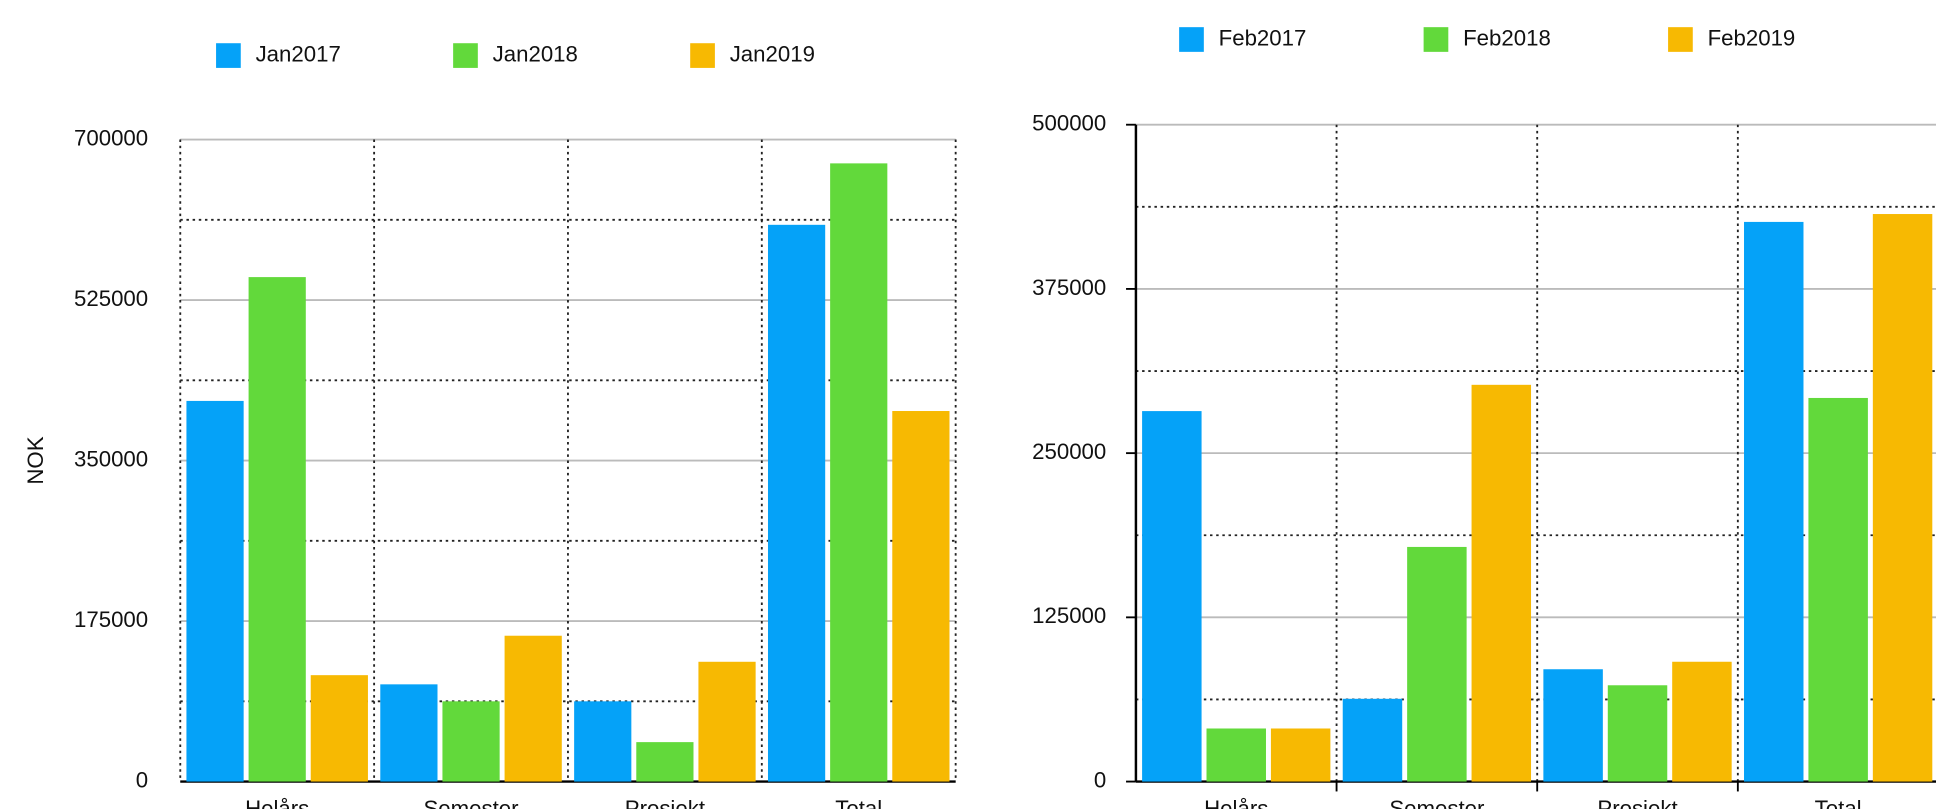  I want to click on legend-label: Jan2017, so click(298, 53).